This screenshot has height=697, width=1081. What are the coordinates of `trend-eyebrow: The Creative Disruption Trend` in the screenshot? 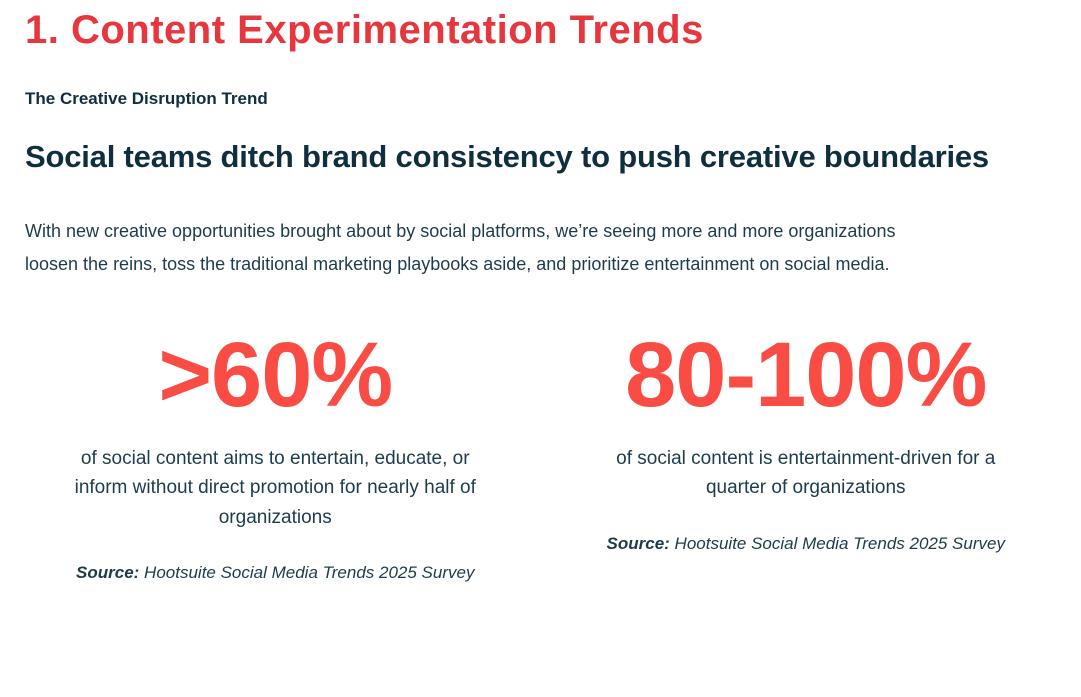 It's located at (146, 98).